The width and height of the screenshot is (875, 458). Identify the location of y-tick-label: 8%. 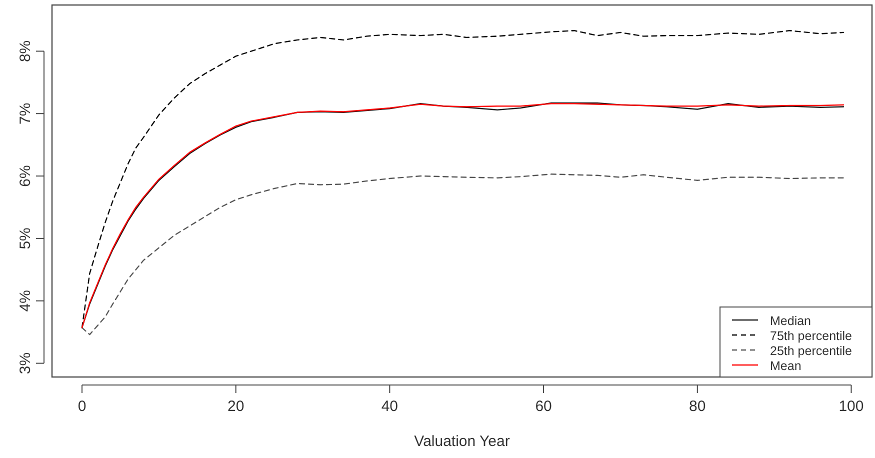
(25, 51).